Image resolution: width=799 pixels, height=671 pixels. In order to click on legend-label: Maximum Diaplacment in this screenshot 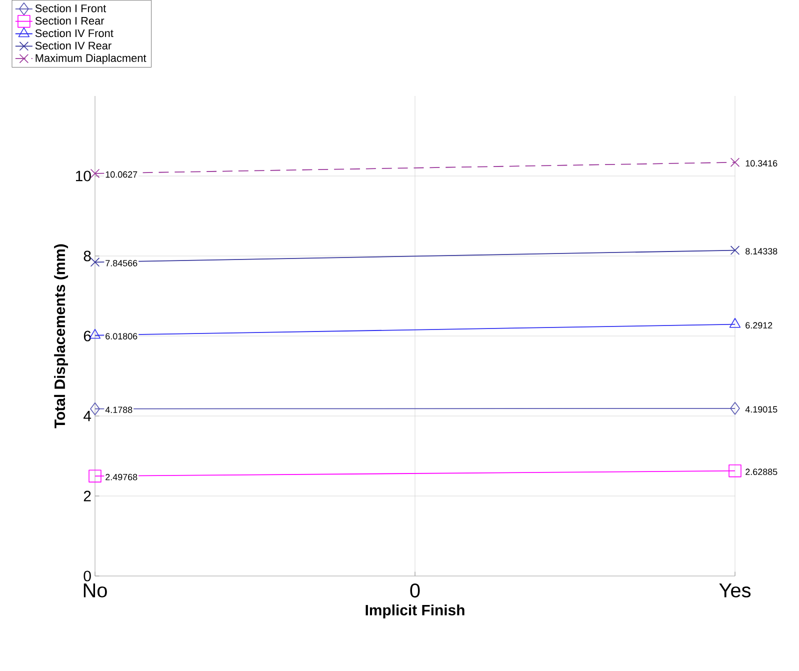, I will do `click(91, 59)`.